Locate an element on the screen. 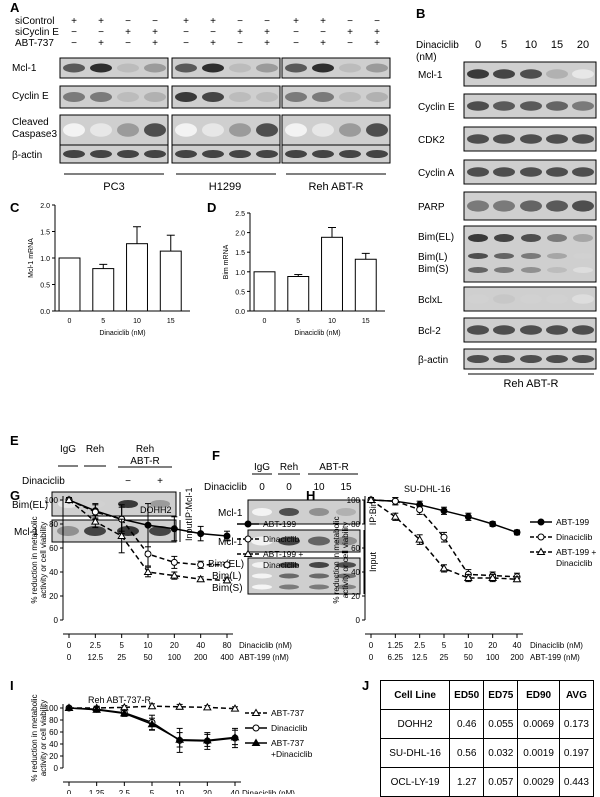 This screenshot has height=797, width=600. chart-title: Reh ABT-737-R is located at coordinates (120, 700).